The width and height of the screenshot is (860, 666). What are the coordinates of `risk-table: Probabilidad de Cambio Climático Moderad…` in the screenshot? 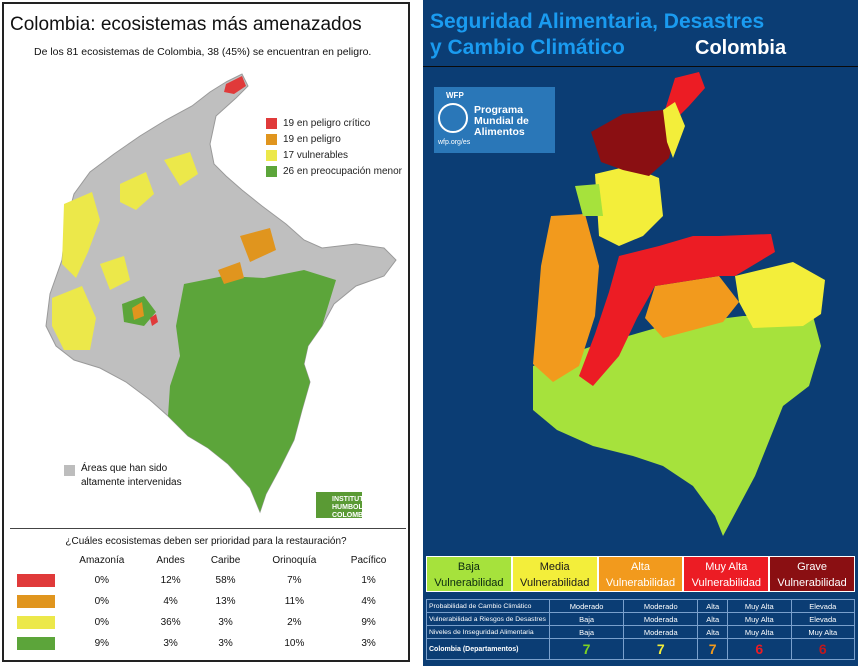 It's located at (640, 629).